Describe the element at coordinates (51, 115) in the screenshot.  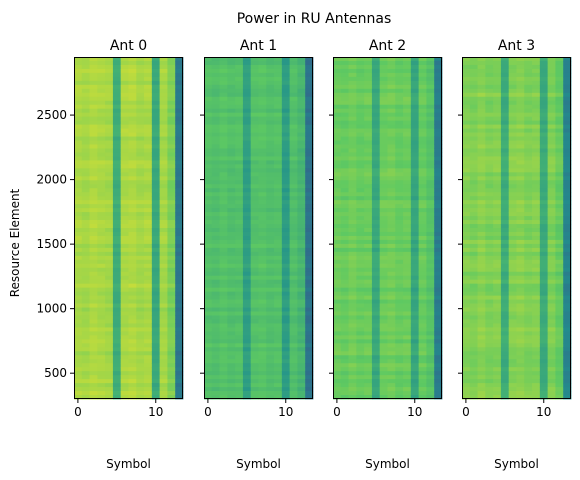
I see `y-tick-label: 2500` at that location.